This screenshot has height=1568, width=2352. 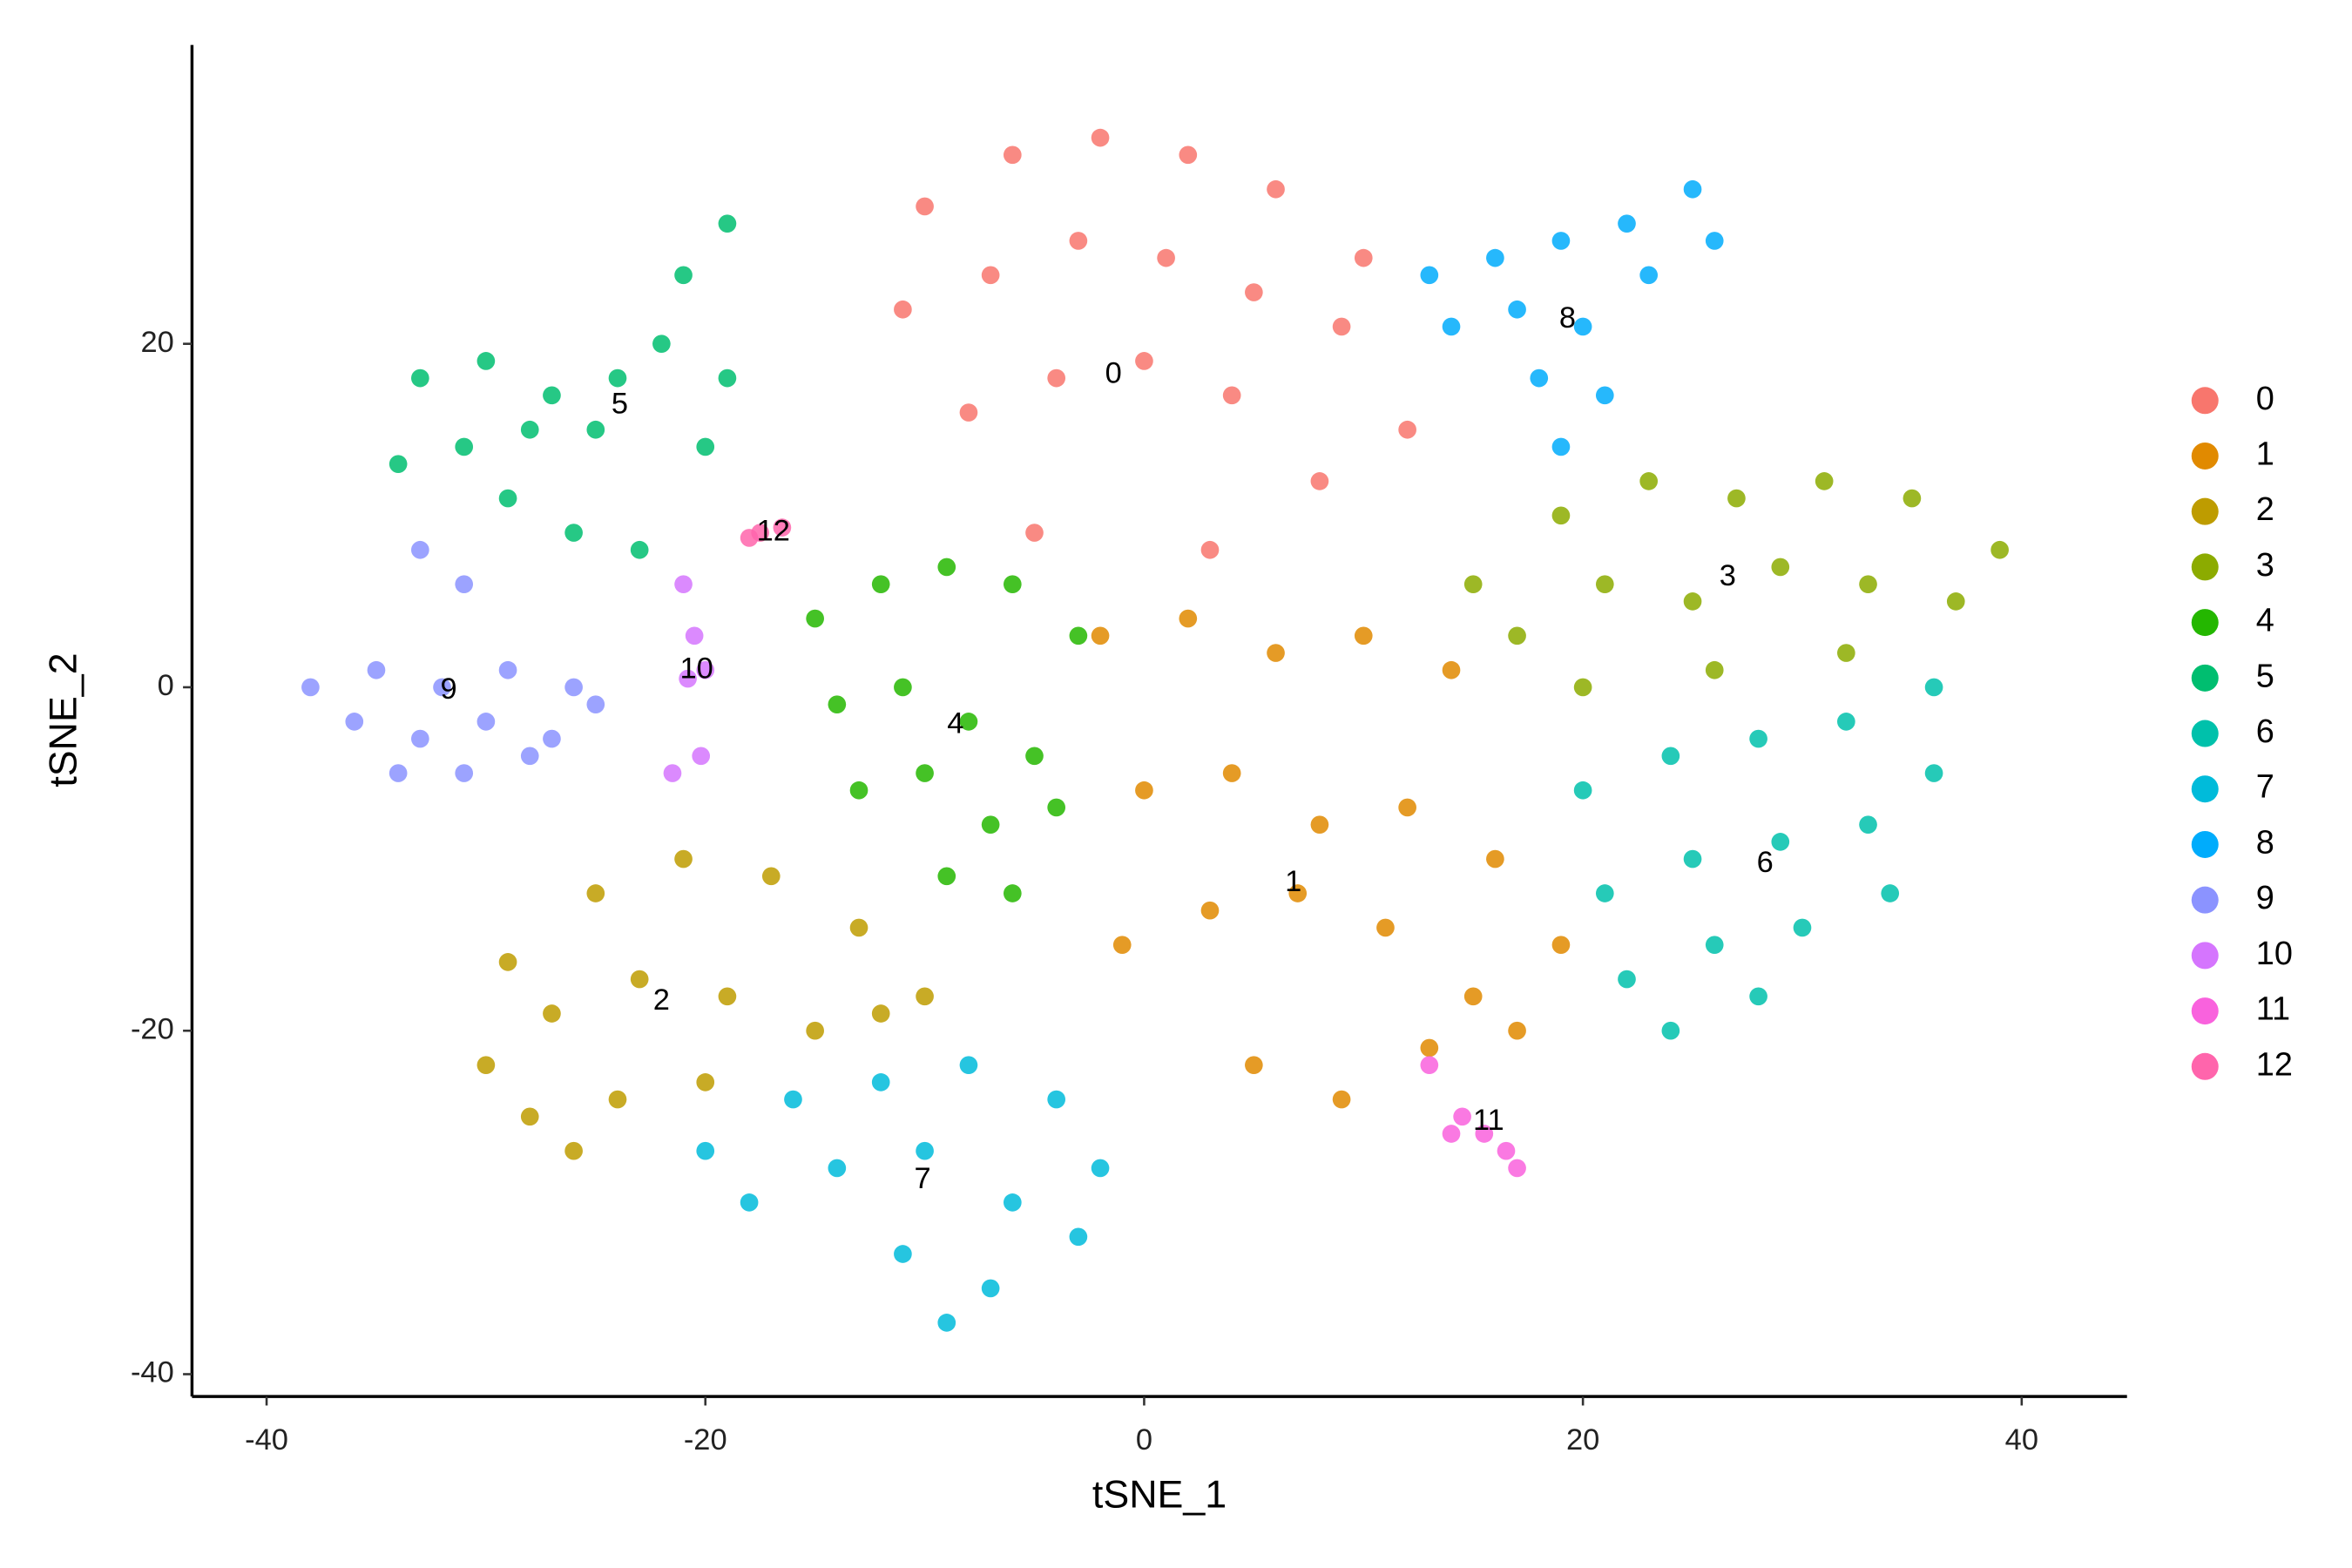 What do you see at coordinates (2021, 1439) in the screenshot?
I see `x-tick-label: 40` at bounding box center [2021, 1439].